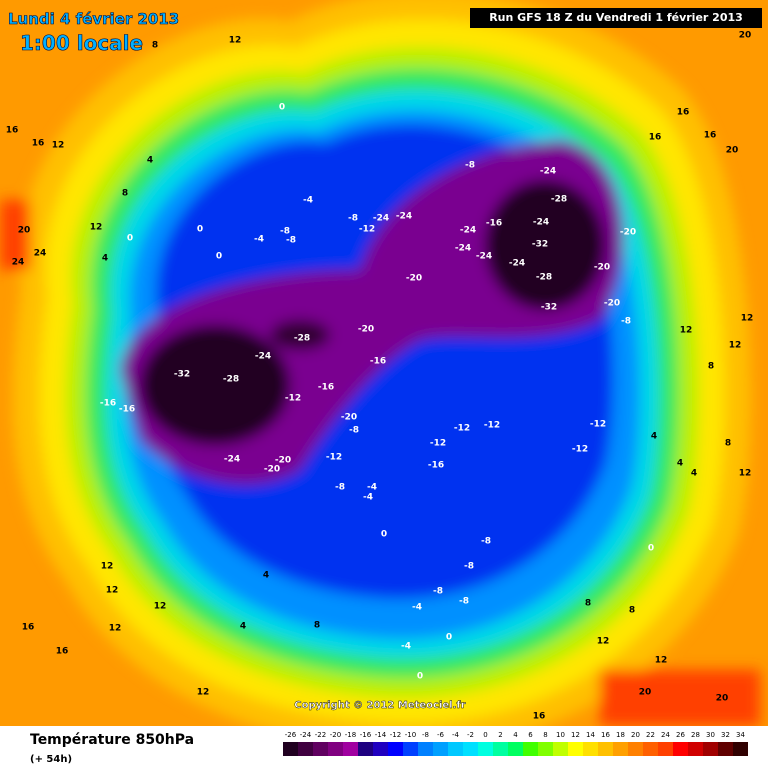 This screenshot has height=768, width=768. I want to click on colorbar-tick-label: 10, so click(560, 735).